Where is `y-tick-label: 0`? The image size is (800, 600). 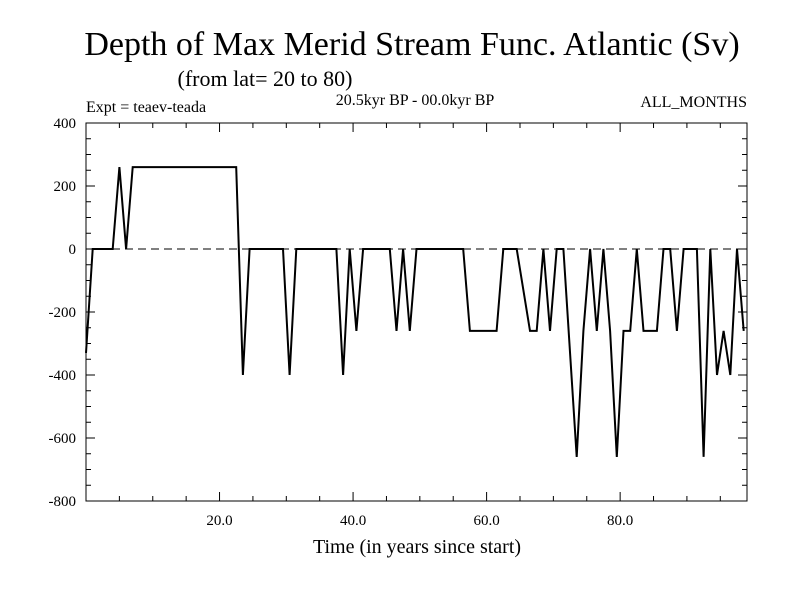 y-tick-label: 0 is located at coordinates (73, 250).